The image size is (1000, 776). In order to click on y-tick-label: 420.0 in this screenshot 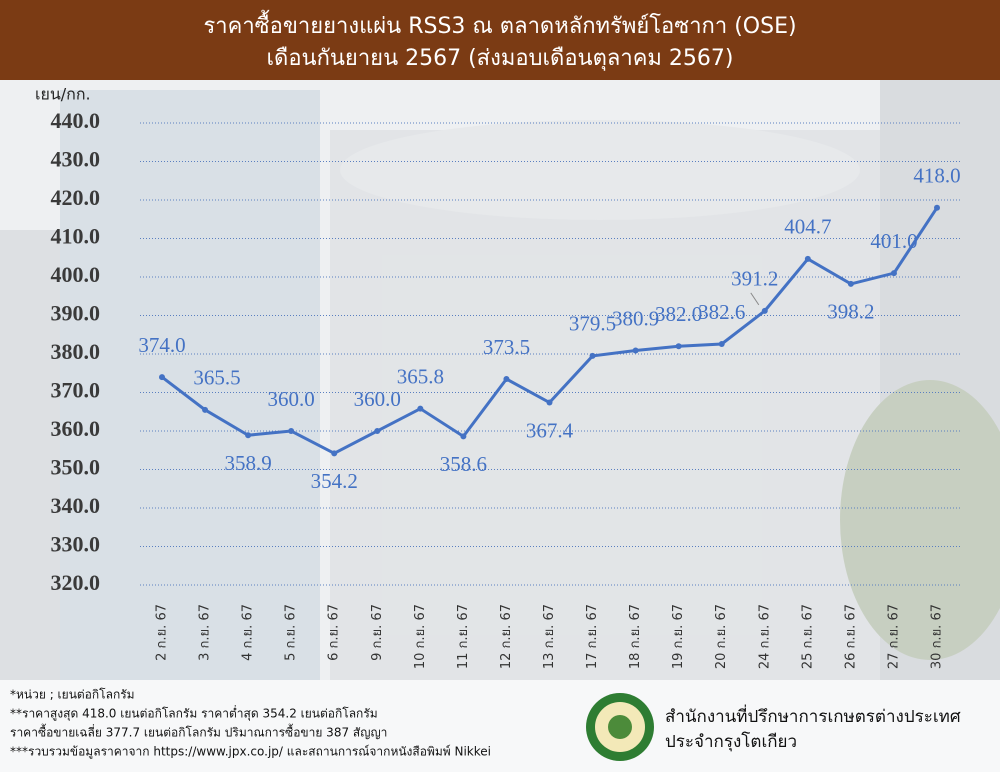, I will do `click(76, 197)`.